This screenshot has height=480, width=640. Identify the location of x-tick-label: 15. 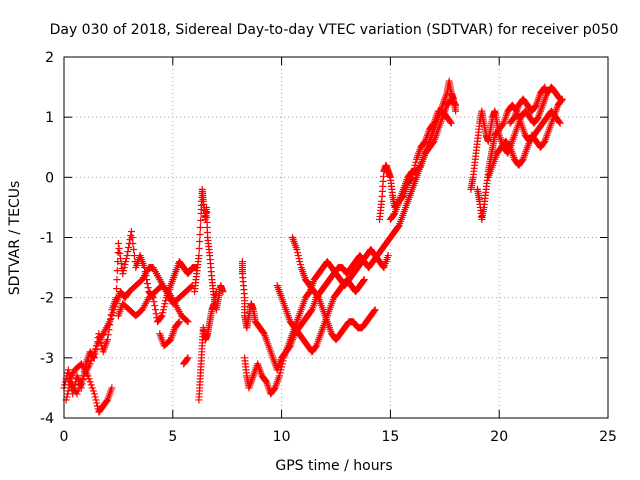
(390, 437).